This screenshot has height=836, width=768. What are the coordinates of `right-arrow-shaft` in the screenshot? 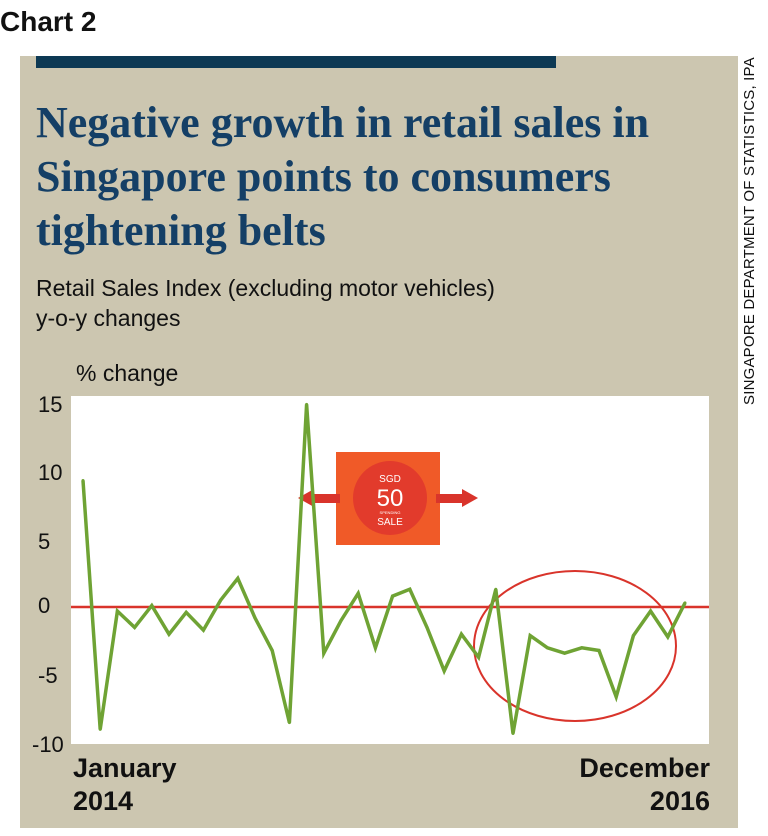 It's located at (451, 498).